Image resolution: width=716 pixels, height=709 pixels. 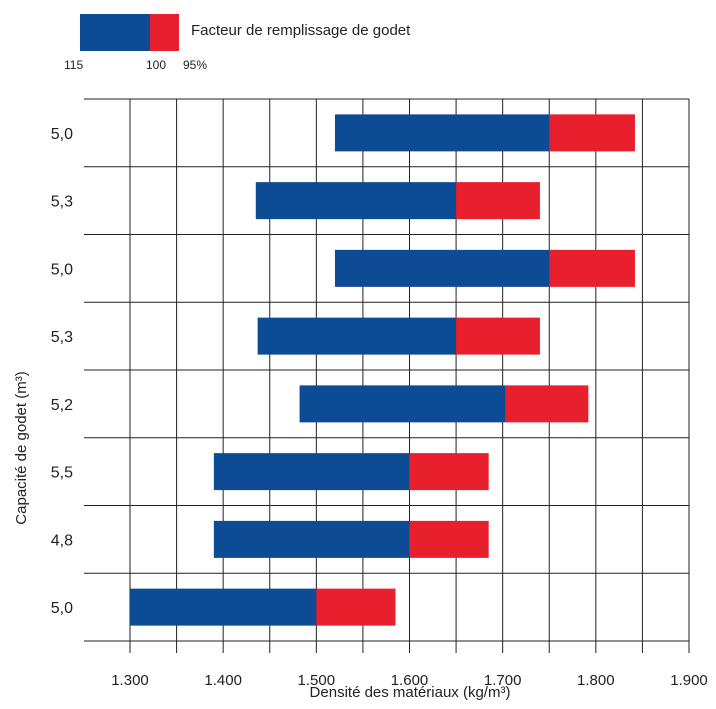 I want to click on x-tick-label: 1.700, so click(x=503, y=680).